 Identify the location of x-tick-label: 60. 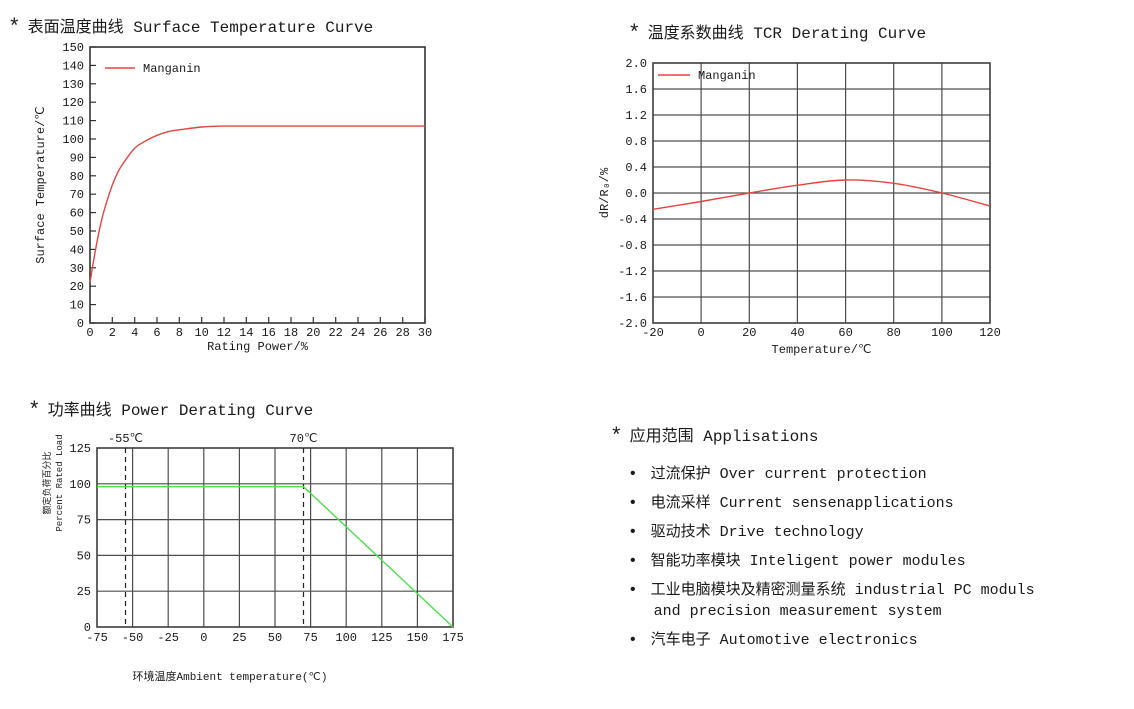
(845, 333).